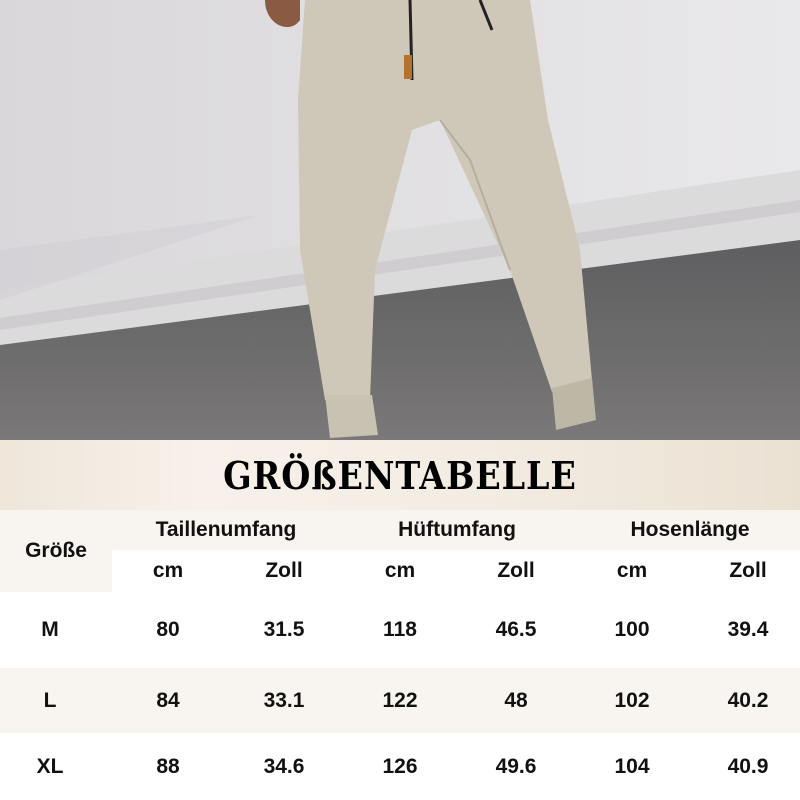 This screenshot has width=800, height=800. I want to click on value-cell: 122, so click(400, 700).